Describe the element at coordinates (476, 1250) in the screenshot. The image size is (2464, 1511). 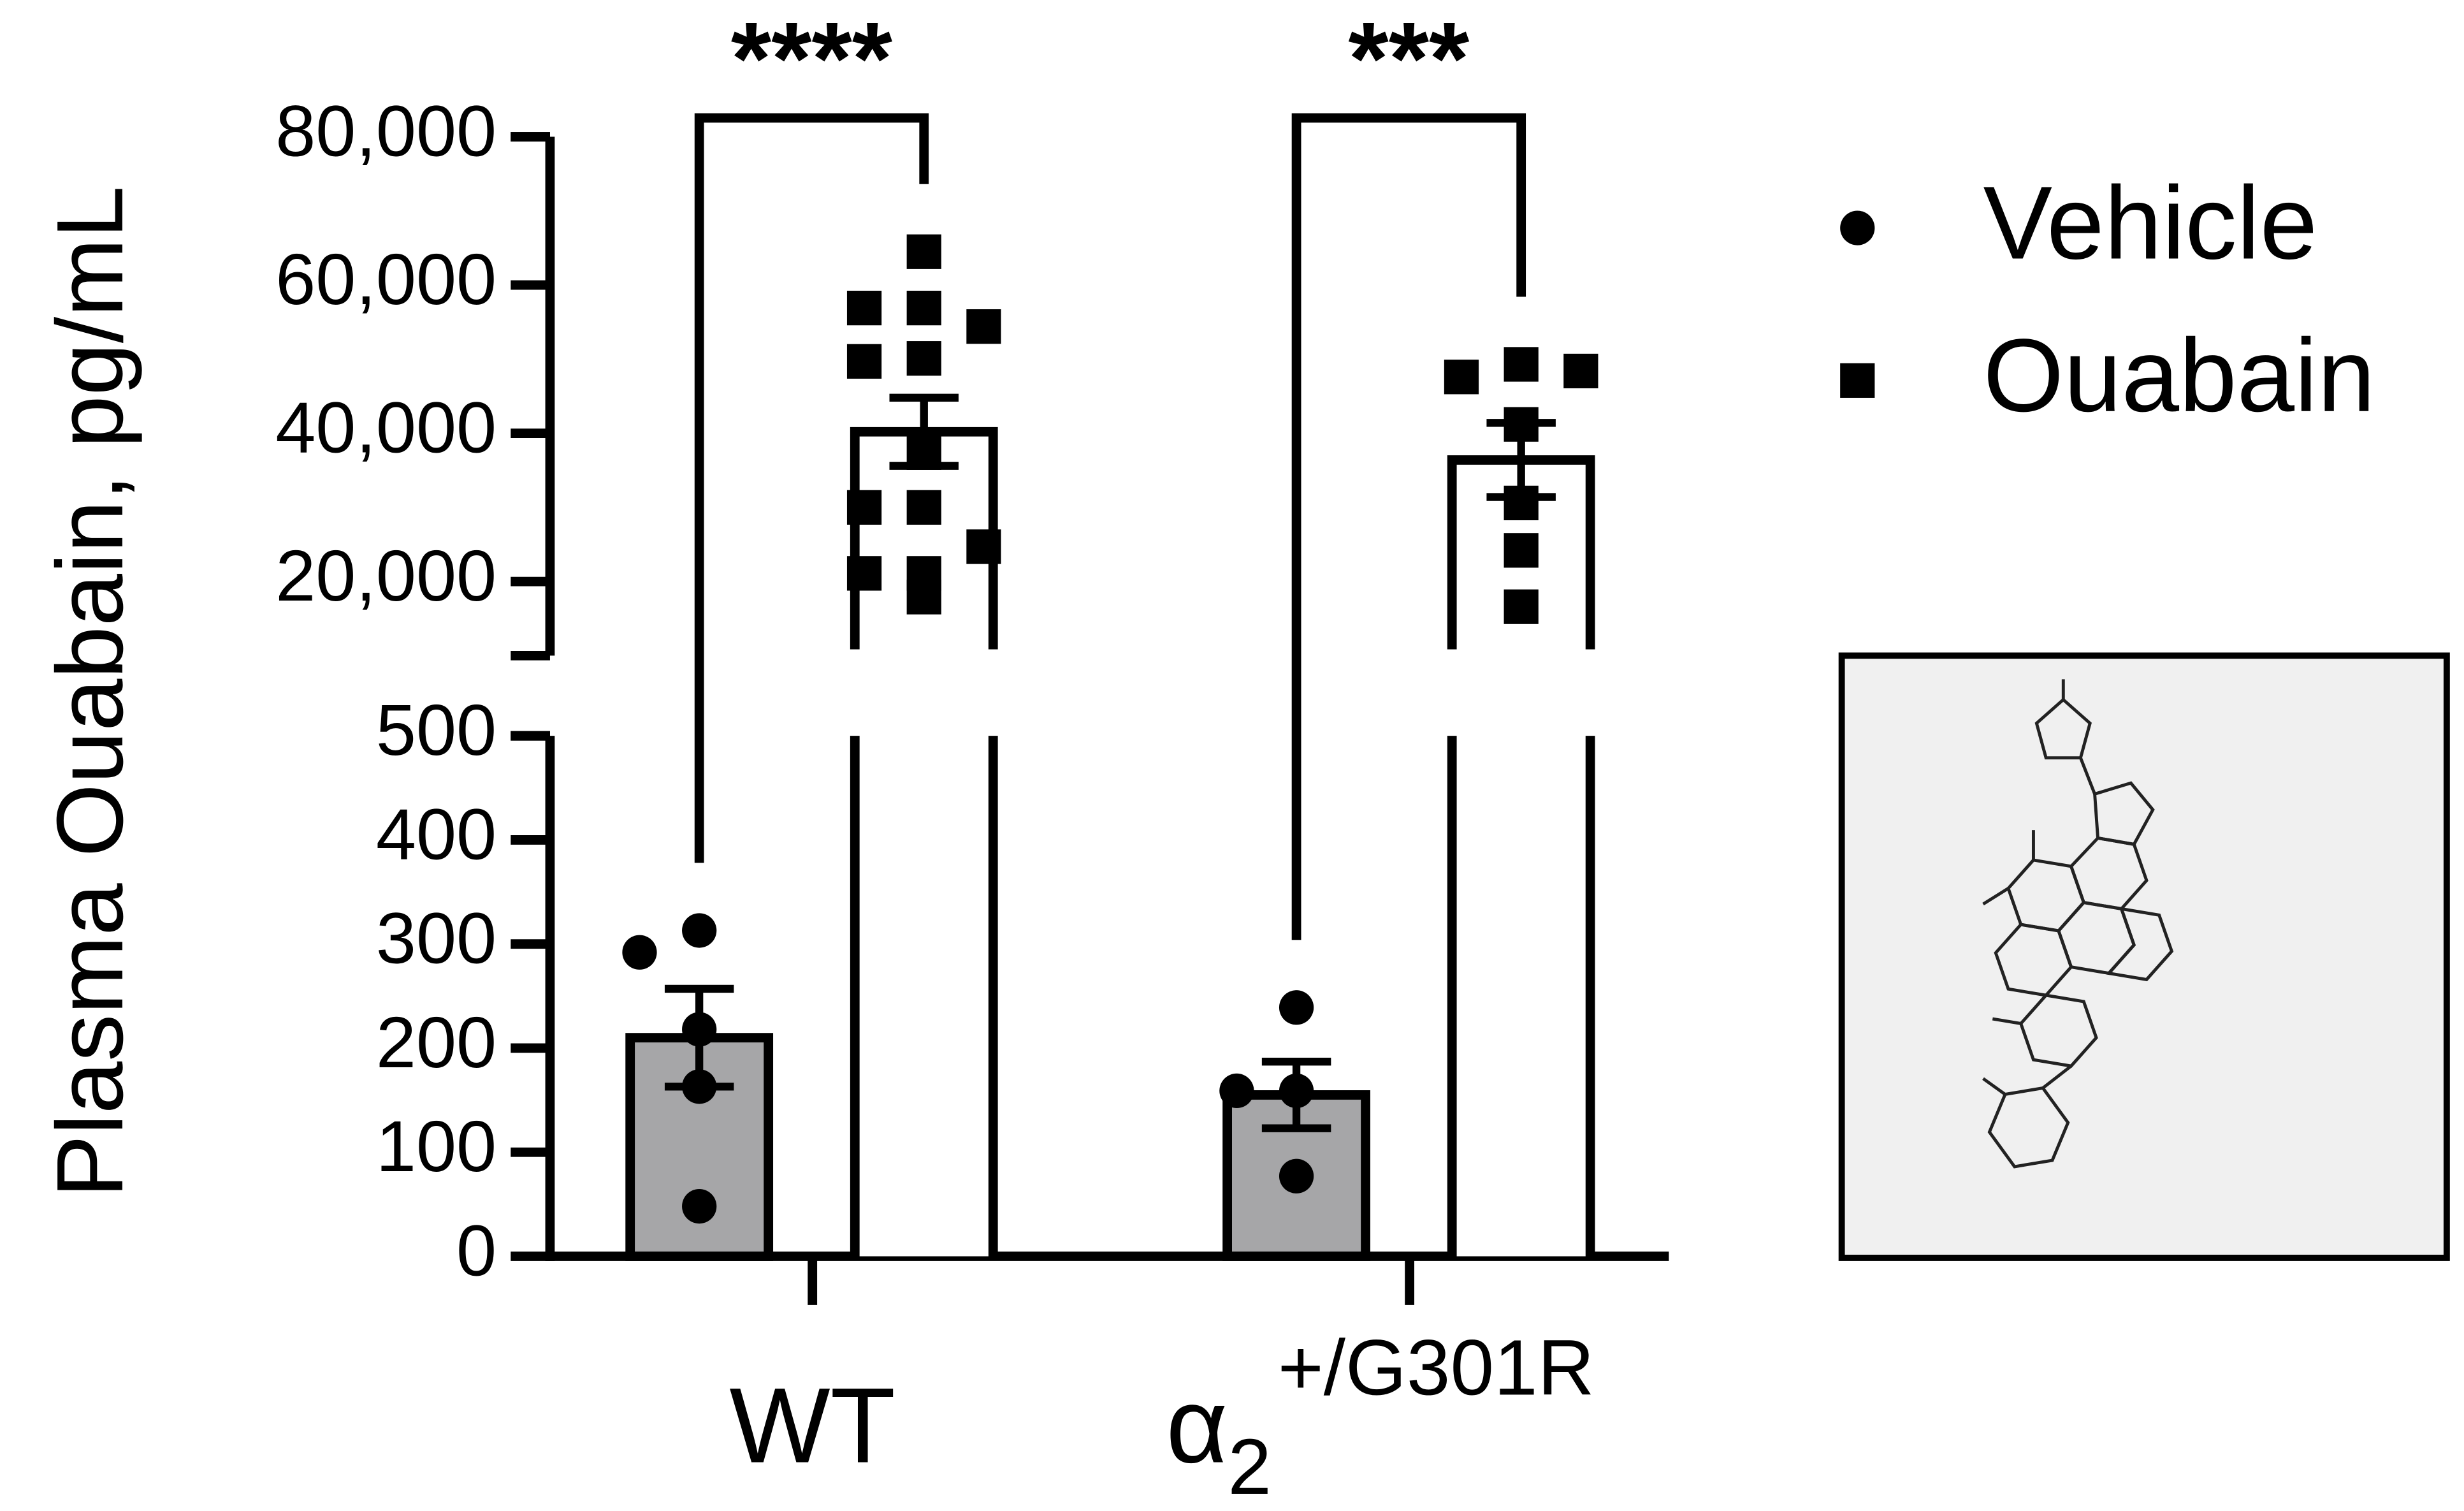
I see `y-tick-label: 0` at that location.